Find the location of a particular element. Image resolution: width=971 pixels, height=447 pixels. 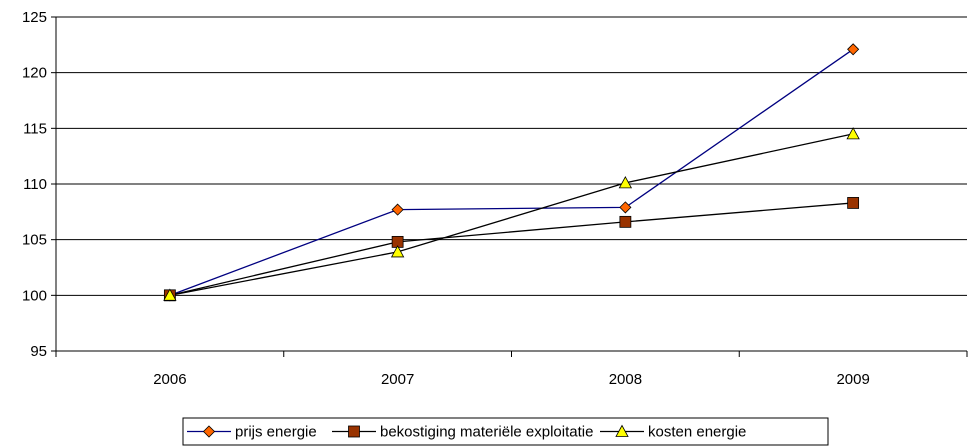

y-tick-label: 115 is located at coordinates (35, 128).